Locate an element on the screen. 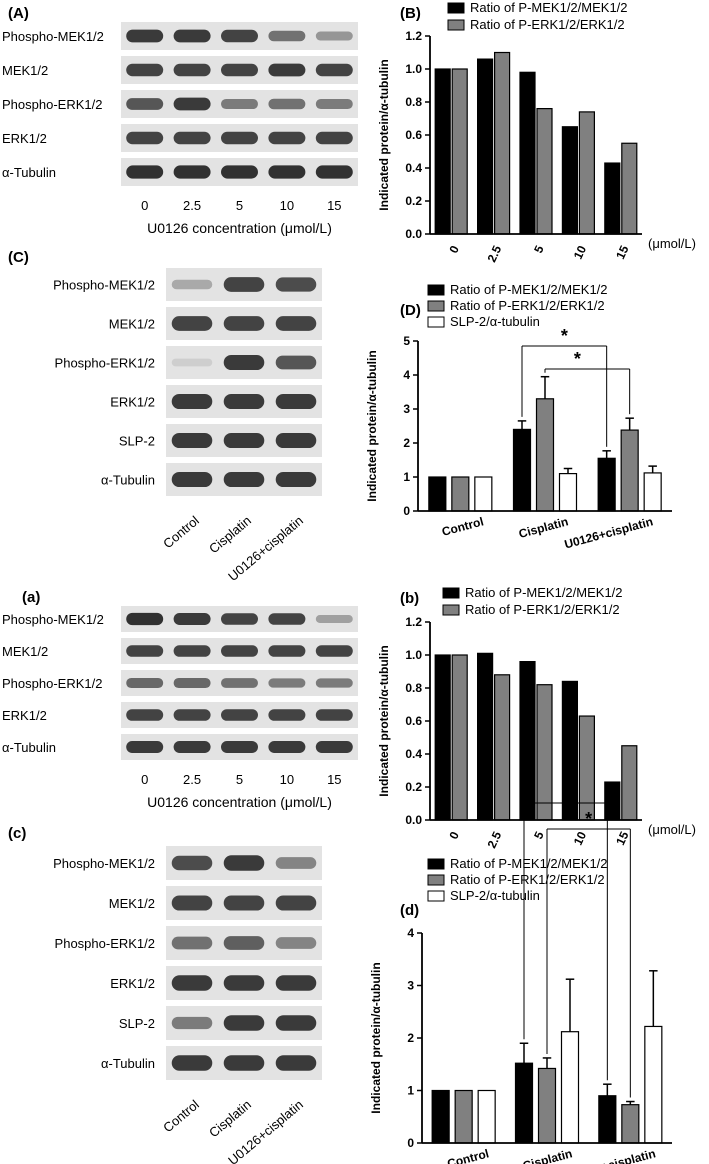 This screenshot has width=709, height=1164. lane-label: Cisplatin is located at coordinates (230, 1119).